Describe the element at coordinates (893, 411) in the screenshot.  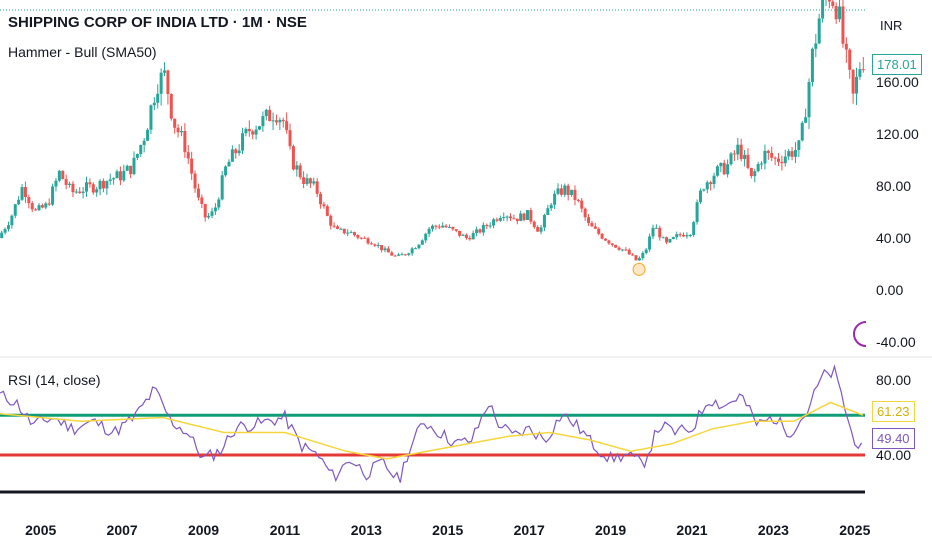
I see `rsi-ma-badge: 61.23` at that location.